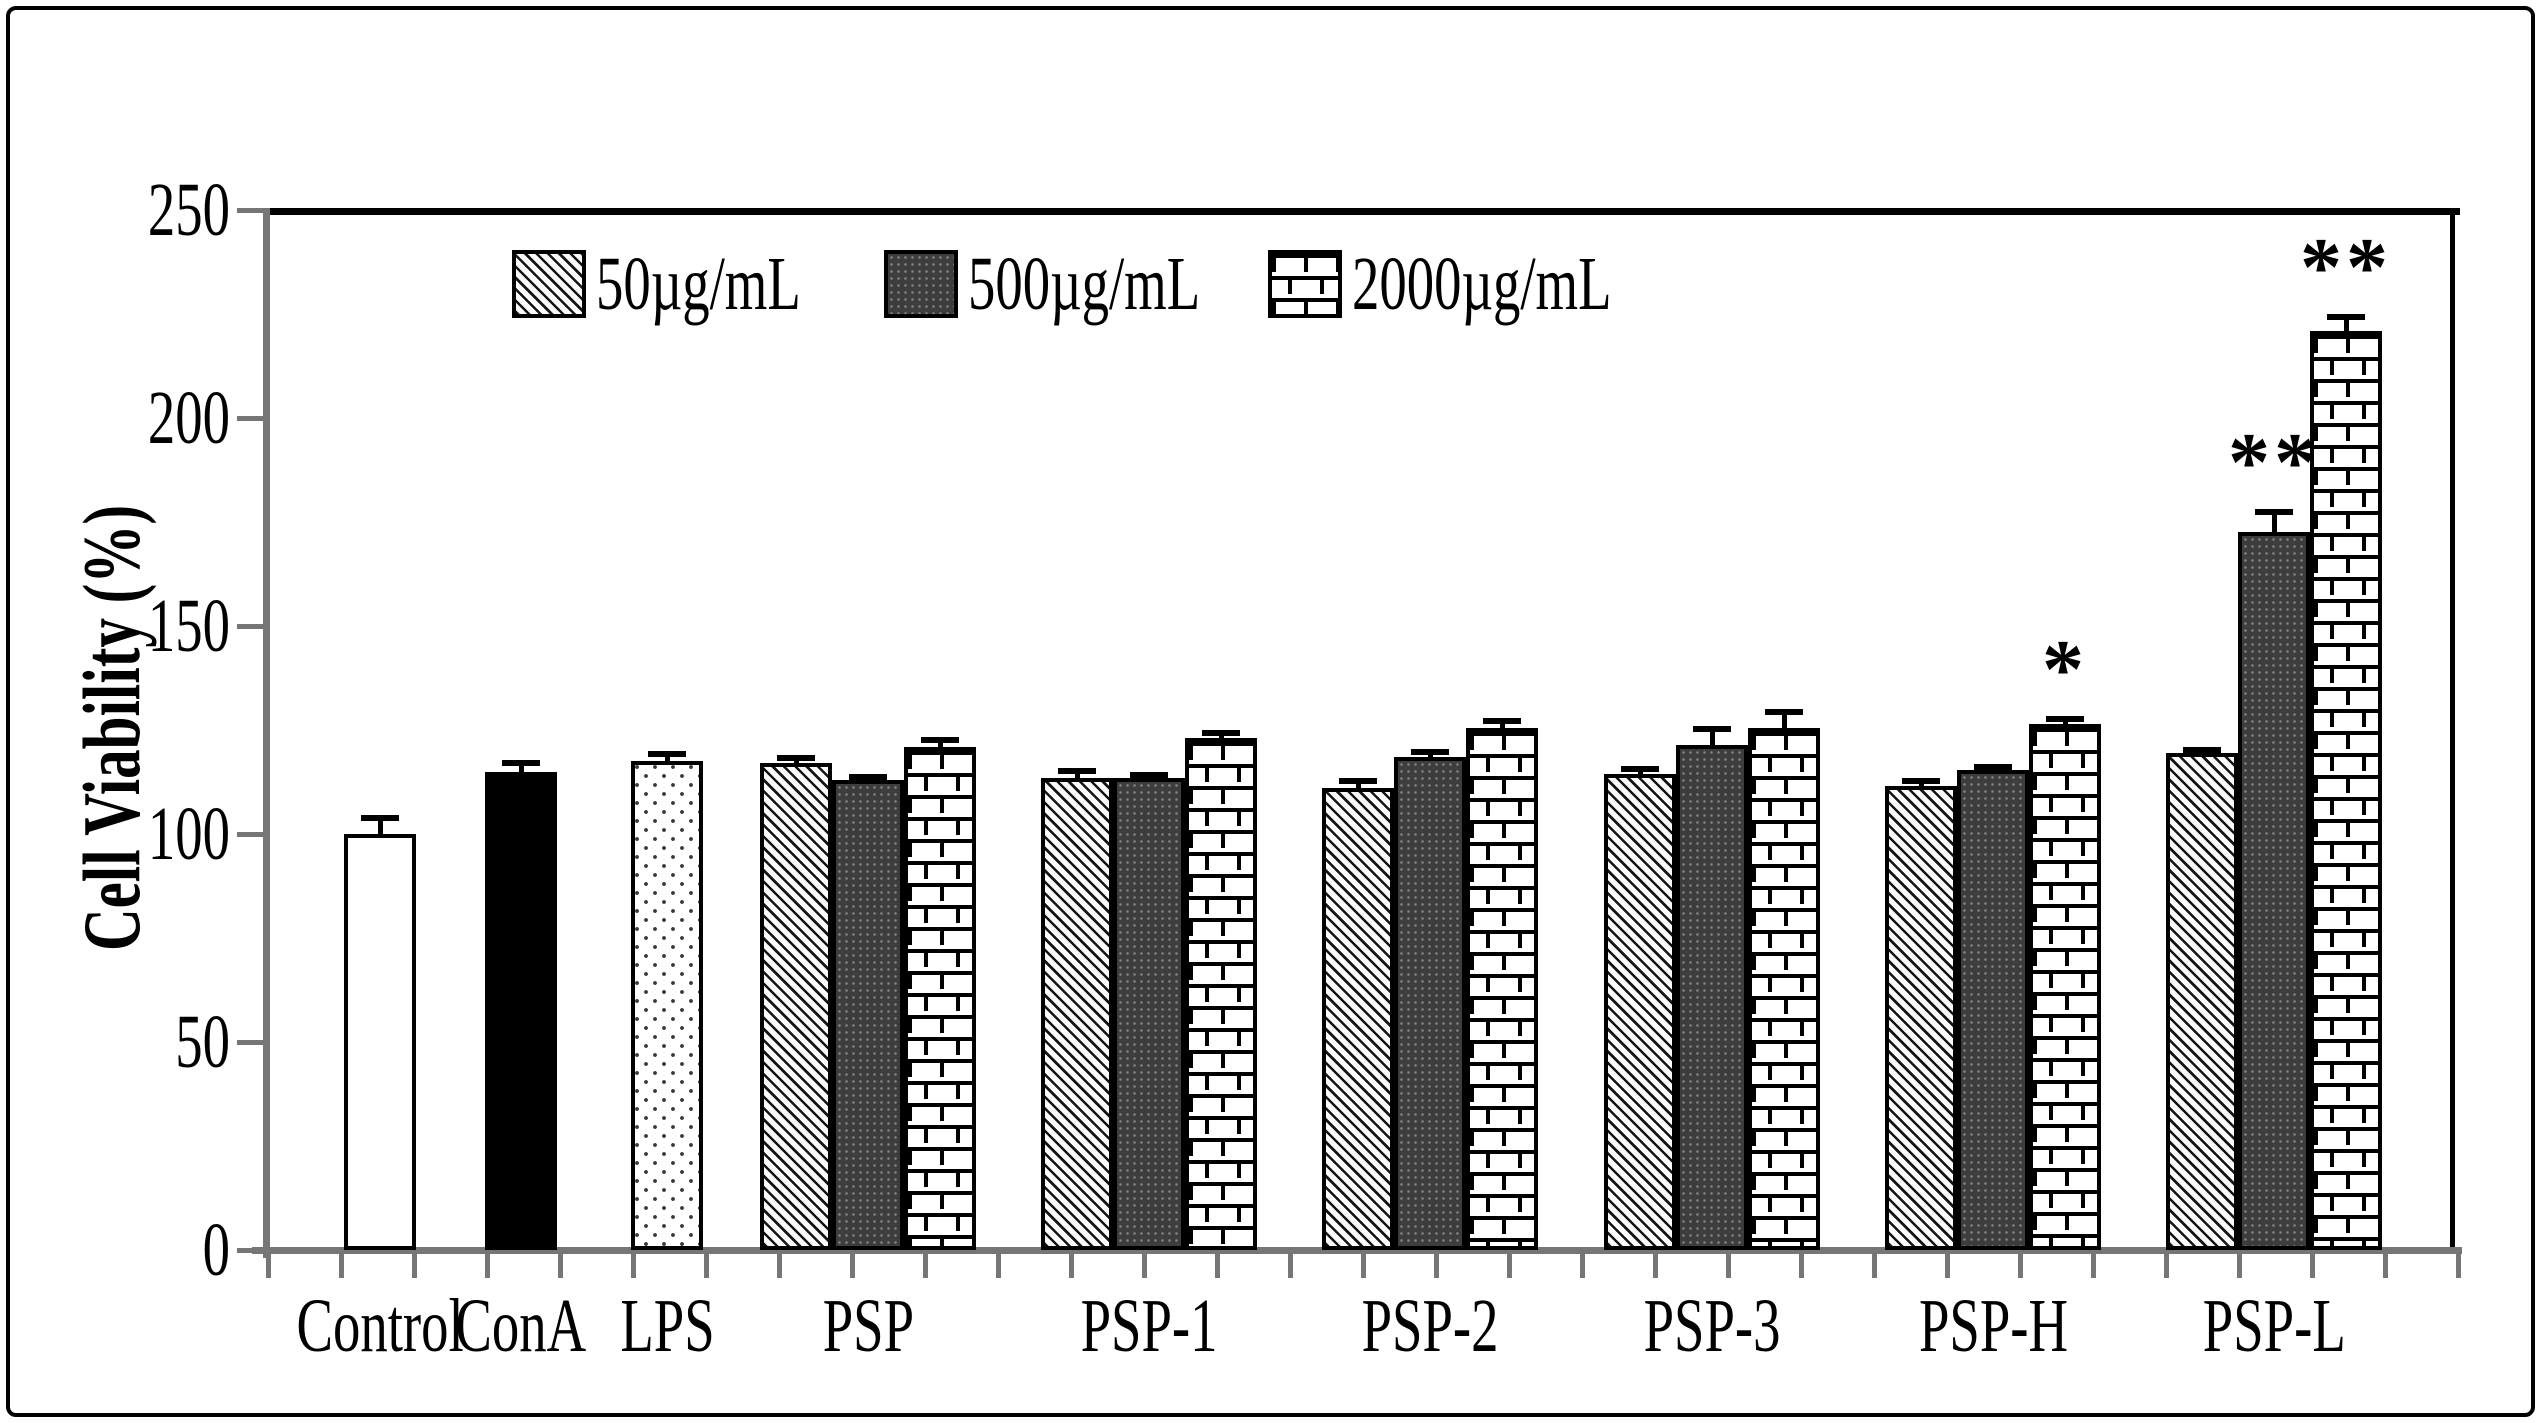 The height and width of the screenshot is (1423, 2541). What do you see at coordinates (2274, 891) in the screenshot?
I see `bar-PSP-L-500µg/mL` at bounding box center [2274, 891].